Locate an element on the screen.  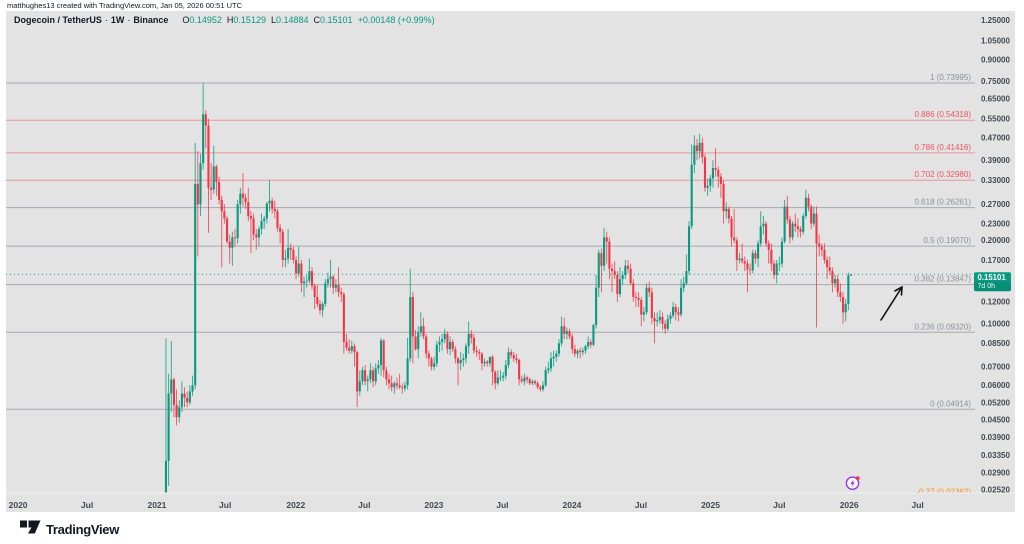
price-tick-label: 0.27000 is located at coordinates (995, 204).